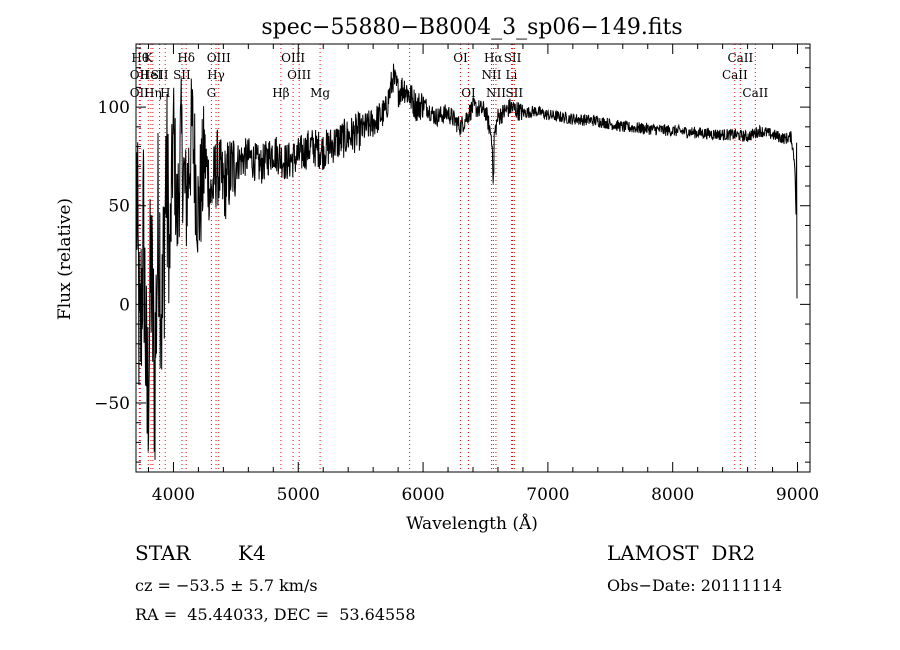 The image size is (900, 650). What do you see at coordinates (275, 614) in the screenshot?
I see `coordinates-text: RA = 45.44033, DEC = 53.64558` at bounding box center [275, 614].